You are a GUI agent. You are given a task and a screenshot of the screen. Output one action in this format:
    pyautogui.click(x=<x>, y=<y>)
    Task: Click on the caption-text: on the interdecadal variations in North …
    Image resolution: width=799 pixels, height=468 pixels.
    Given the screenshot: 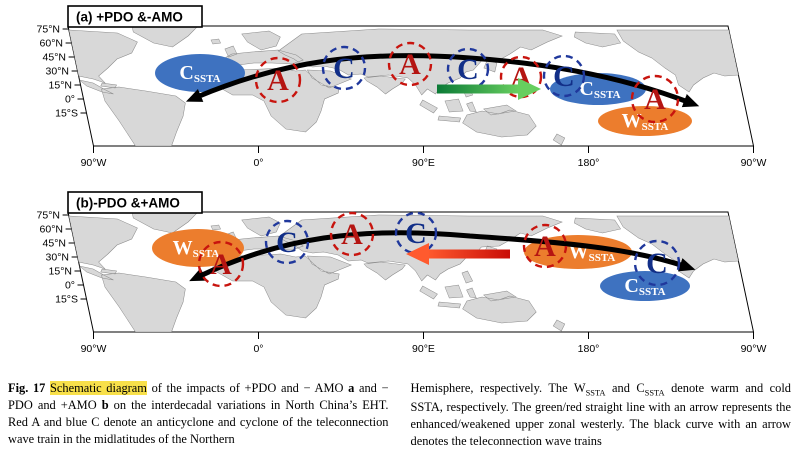 What is the action you would take?
    pyautogui.click(x=198, y=422)
    